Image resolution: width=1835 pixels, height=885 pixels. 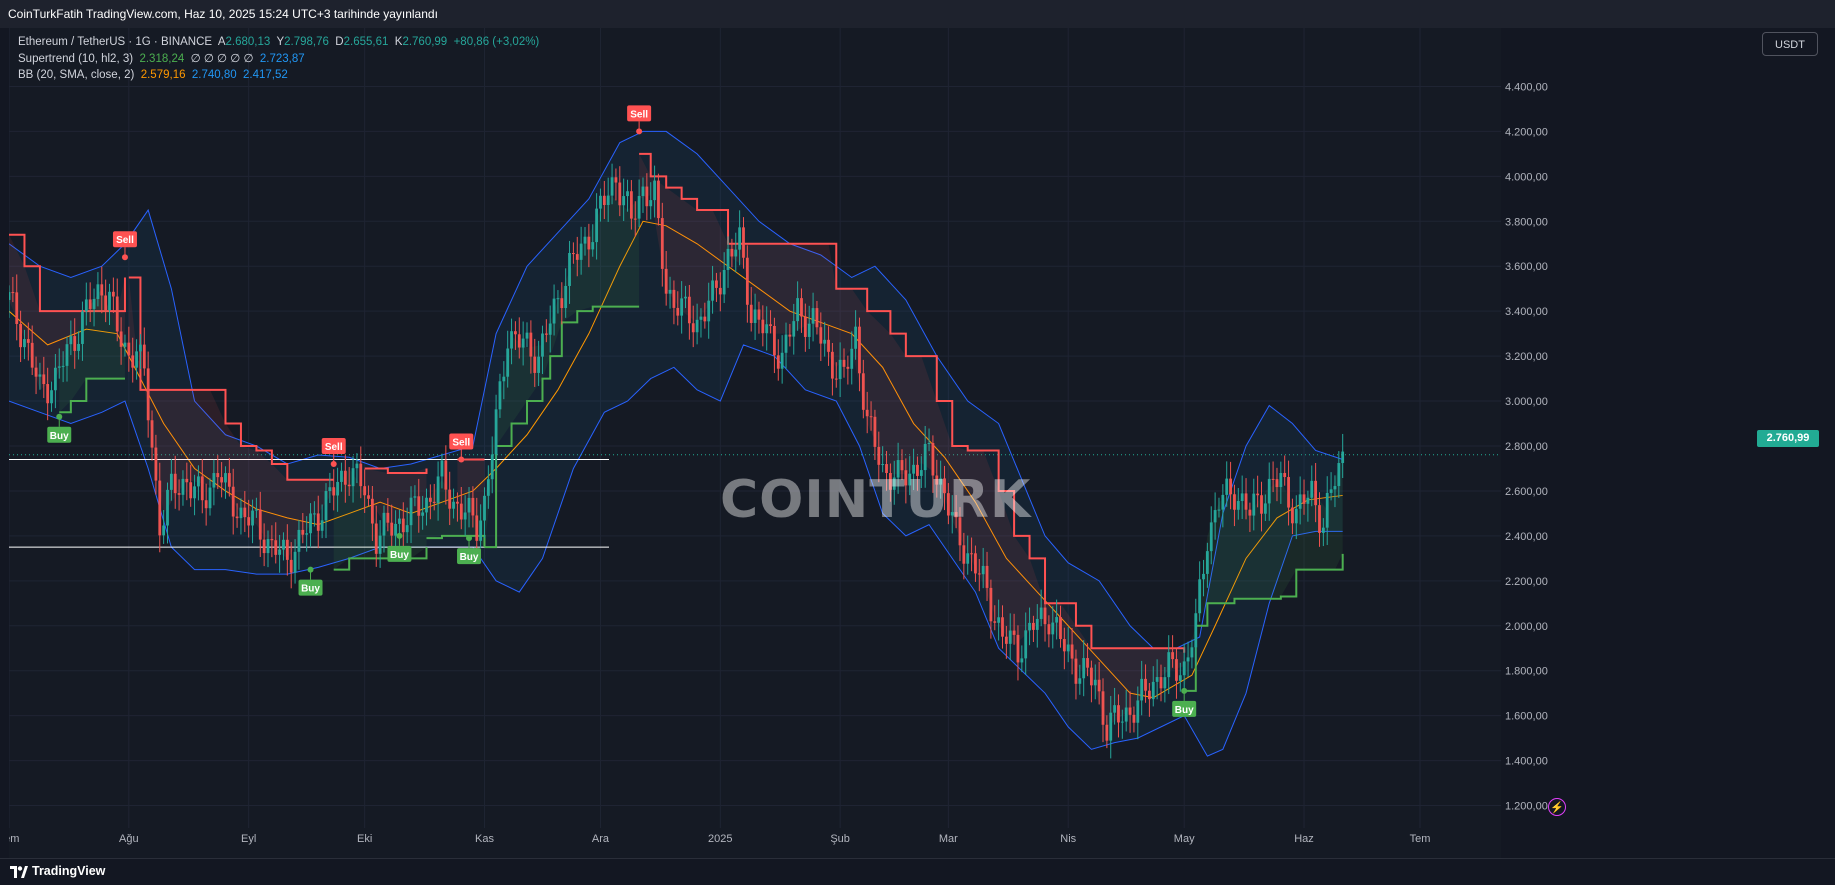 What do you see at coordinates (76, 58) in the screenshot?
I see `supertrend-label: Supertrend (10, hl2, 3)` at bounding box center [76, 58].